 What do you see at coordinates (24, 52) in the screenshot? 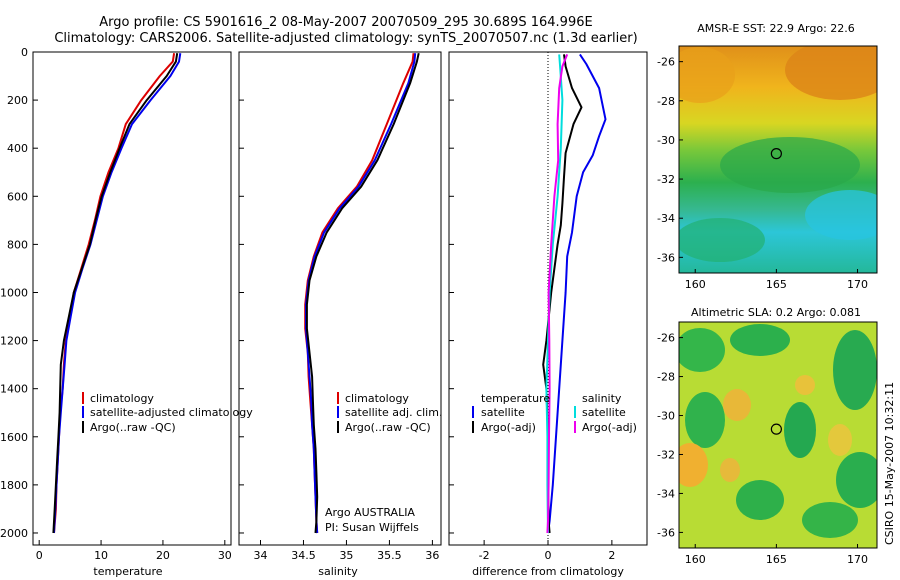
I see `y-tick-label: 0` at bounding box center [24, 52].